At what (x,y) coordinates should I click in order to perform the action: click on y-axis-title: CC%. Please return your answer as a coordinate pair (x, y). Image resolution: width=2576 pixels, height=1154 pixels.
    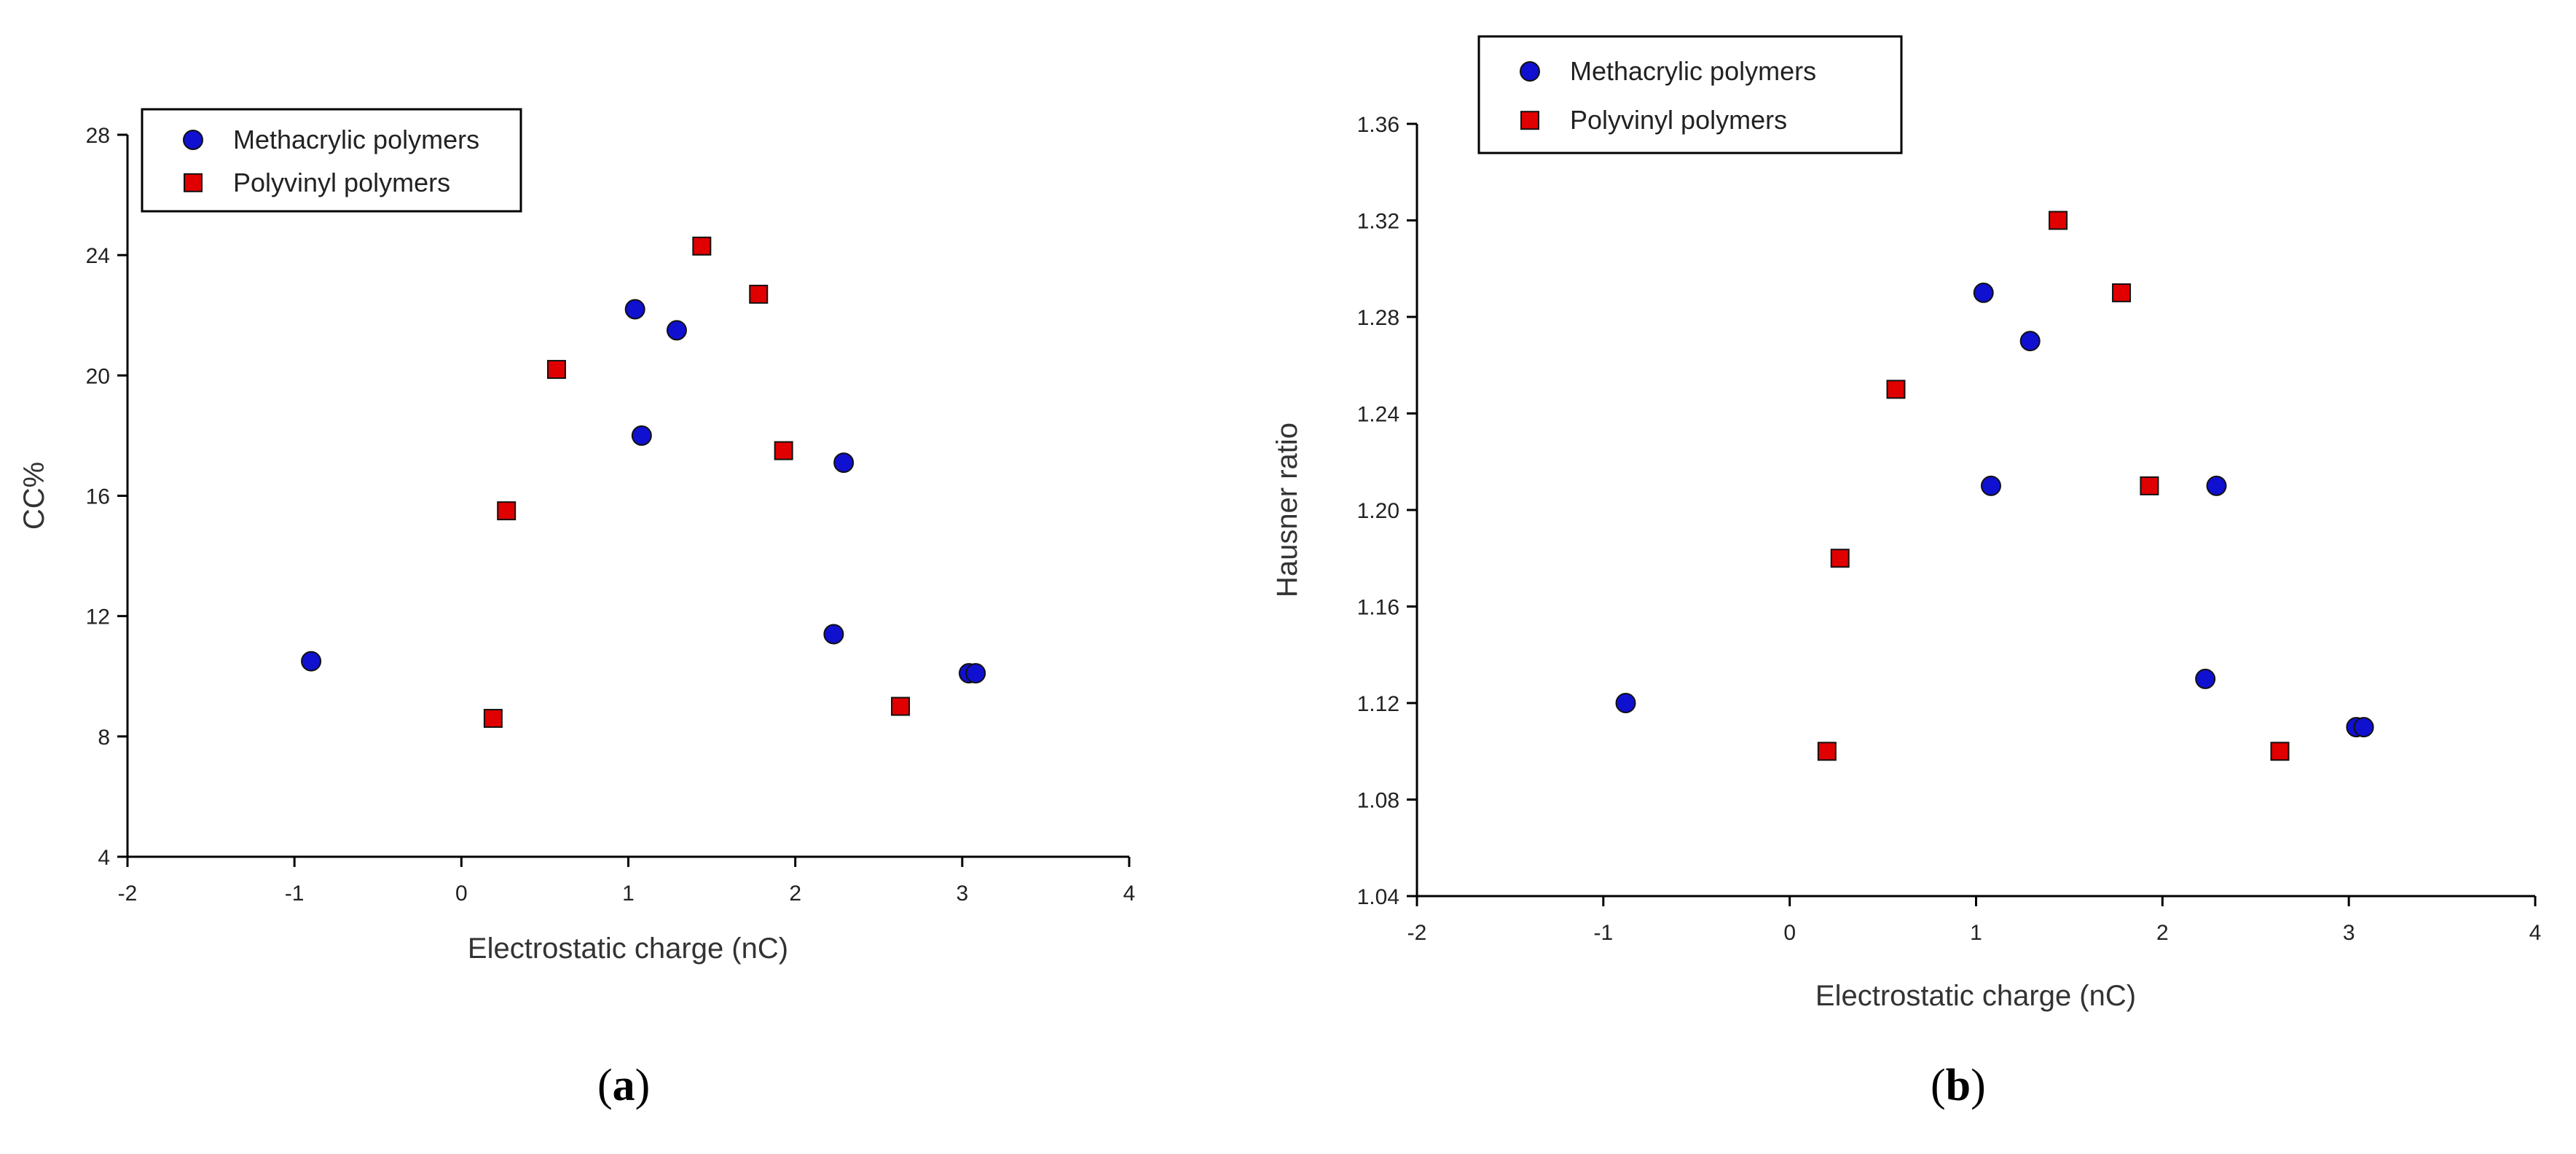
    Looking at the image, I should click on (34, 496).